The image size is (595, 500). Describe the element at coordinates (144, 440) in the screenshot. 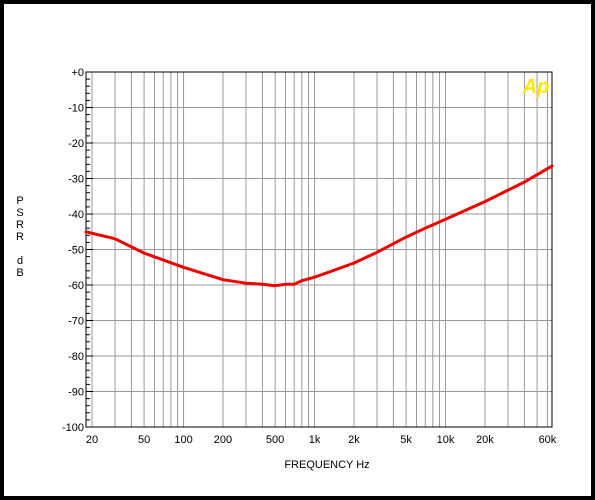

I see `x-tick-label: 50` at that location.